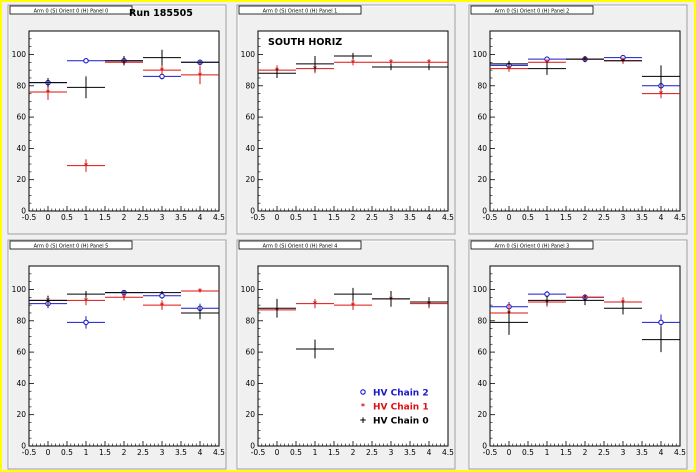  I want to click on marker-circle, so click(661, 322).